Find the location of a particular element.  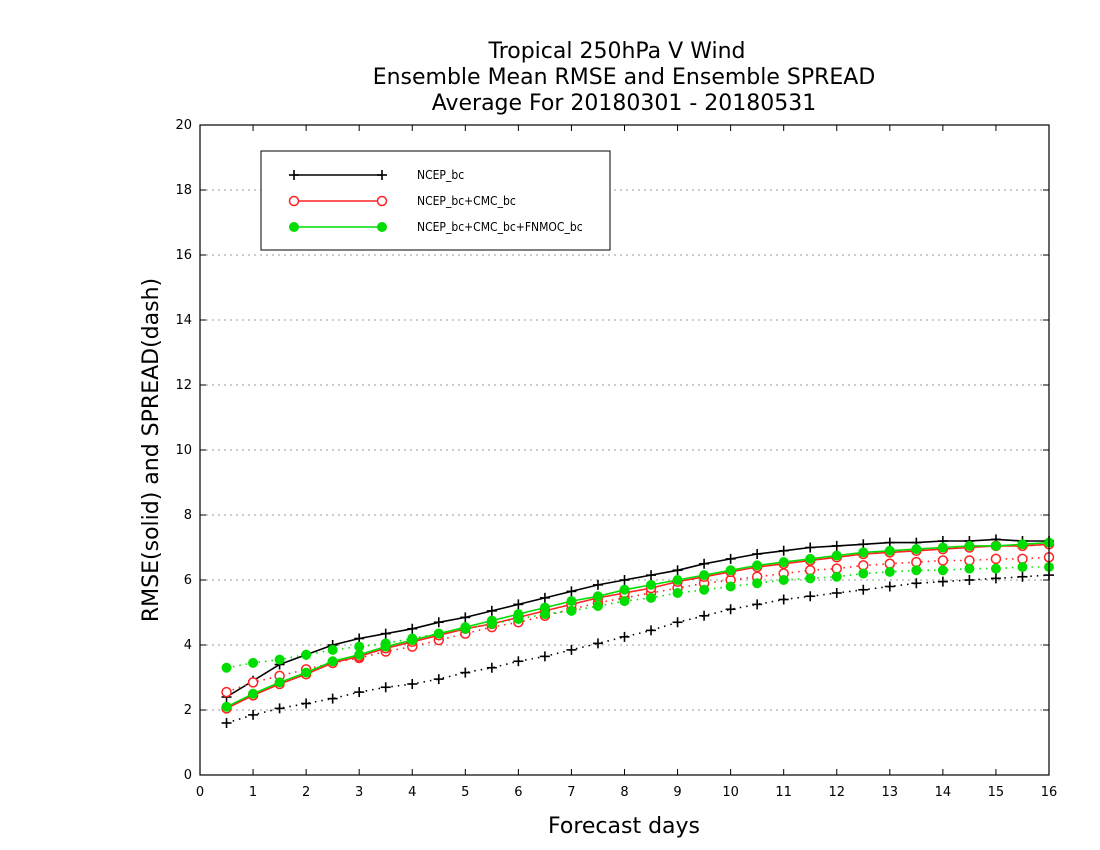

y-tick-label: 20 is located at coordinates (183, 125).